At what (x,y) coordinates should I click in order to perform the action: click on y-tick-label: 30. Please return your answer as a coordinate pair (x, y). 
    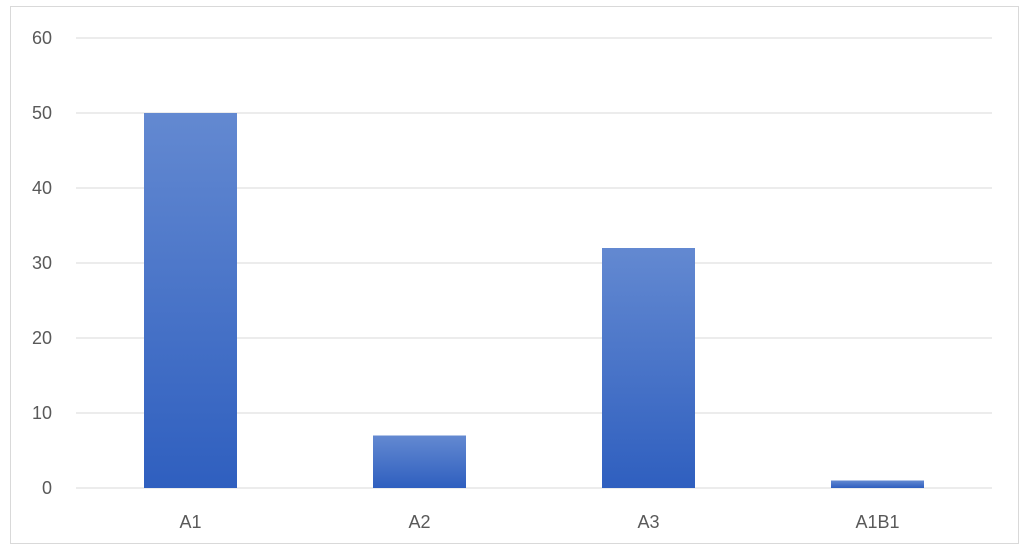
    Looking at the image, I should click on (42, 263).